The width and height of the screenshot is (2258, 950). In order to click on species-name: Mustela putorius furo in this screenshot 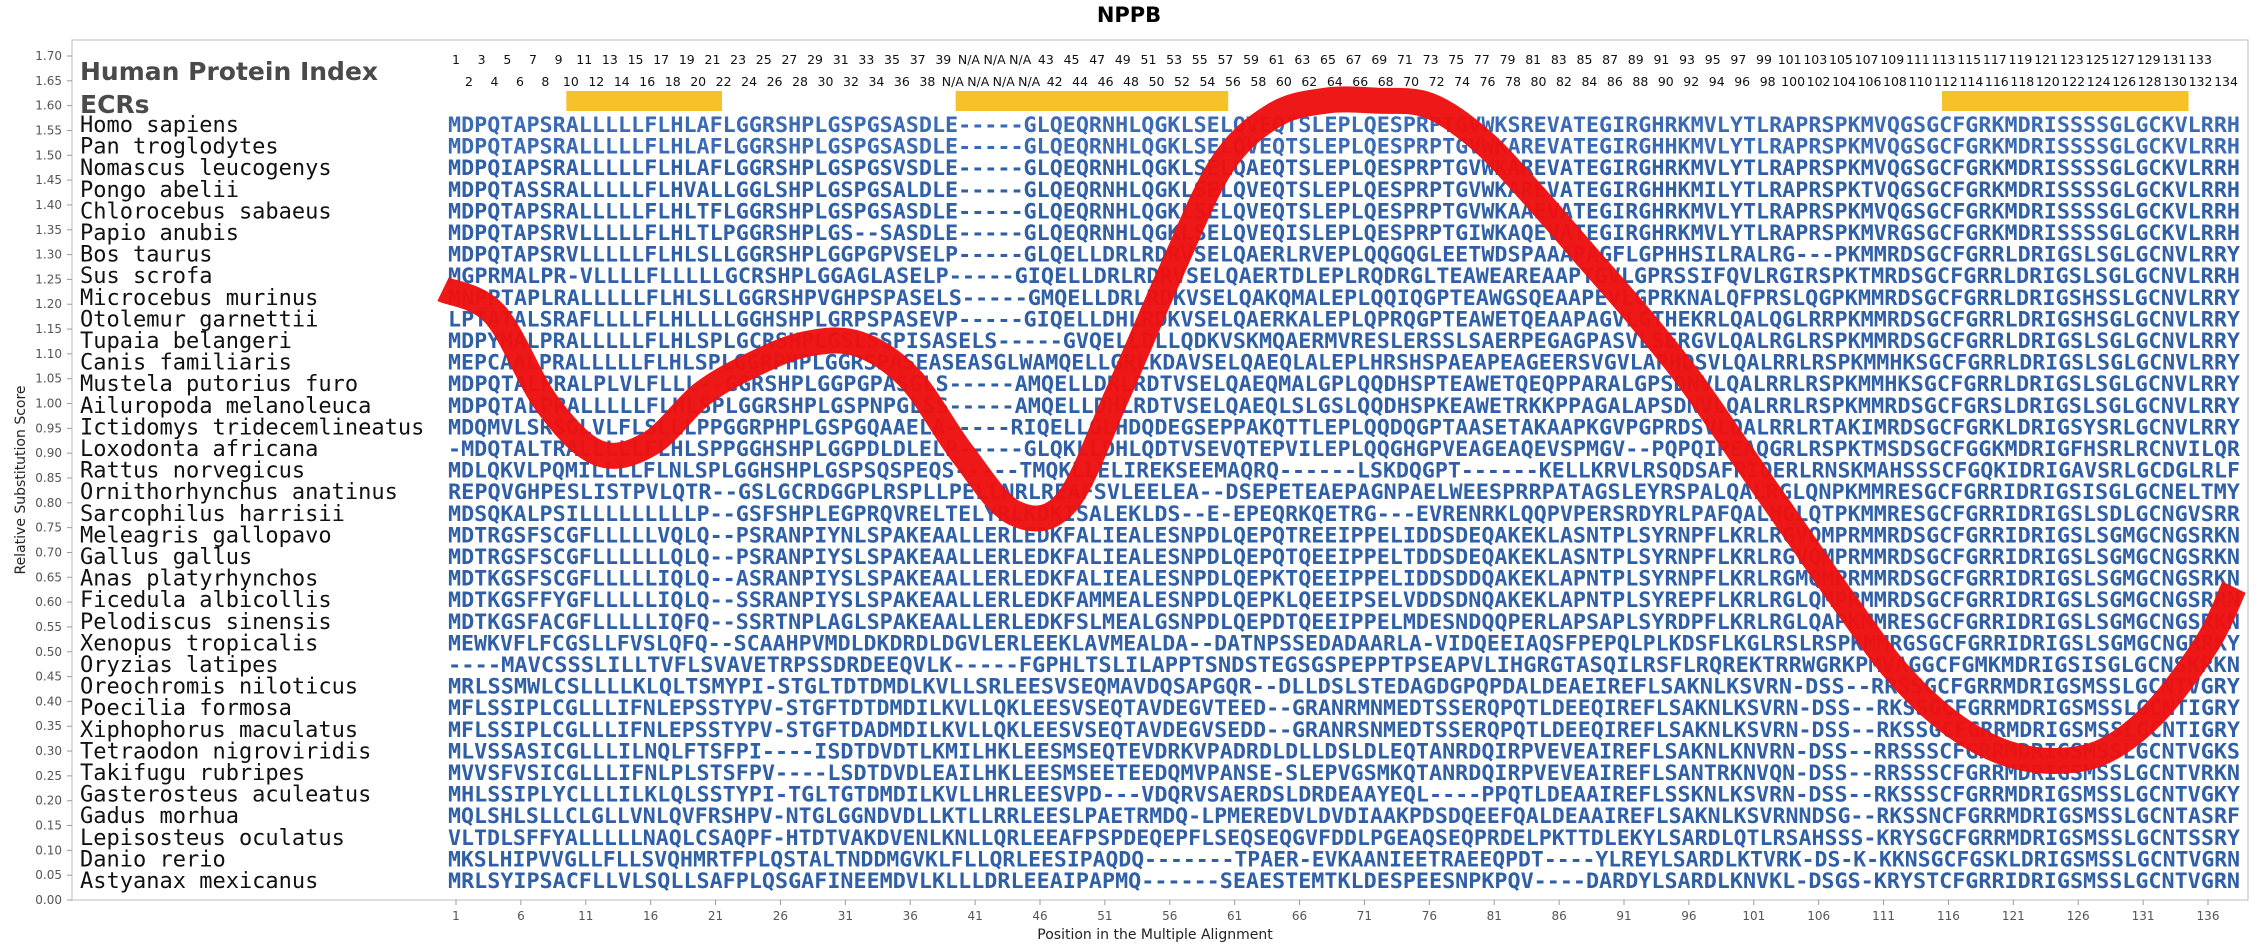, I will do `click(219, 384)`.